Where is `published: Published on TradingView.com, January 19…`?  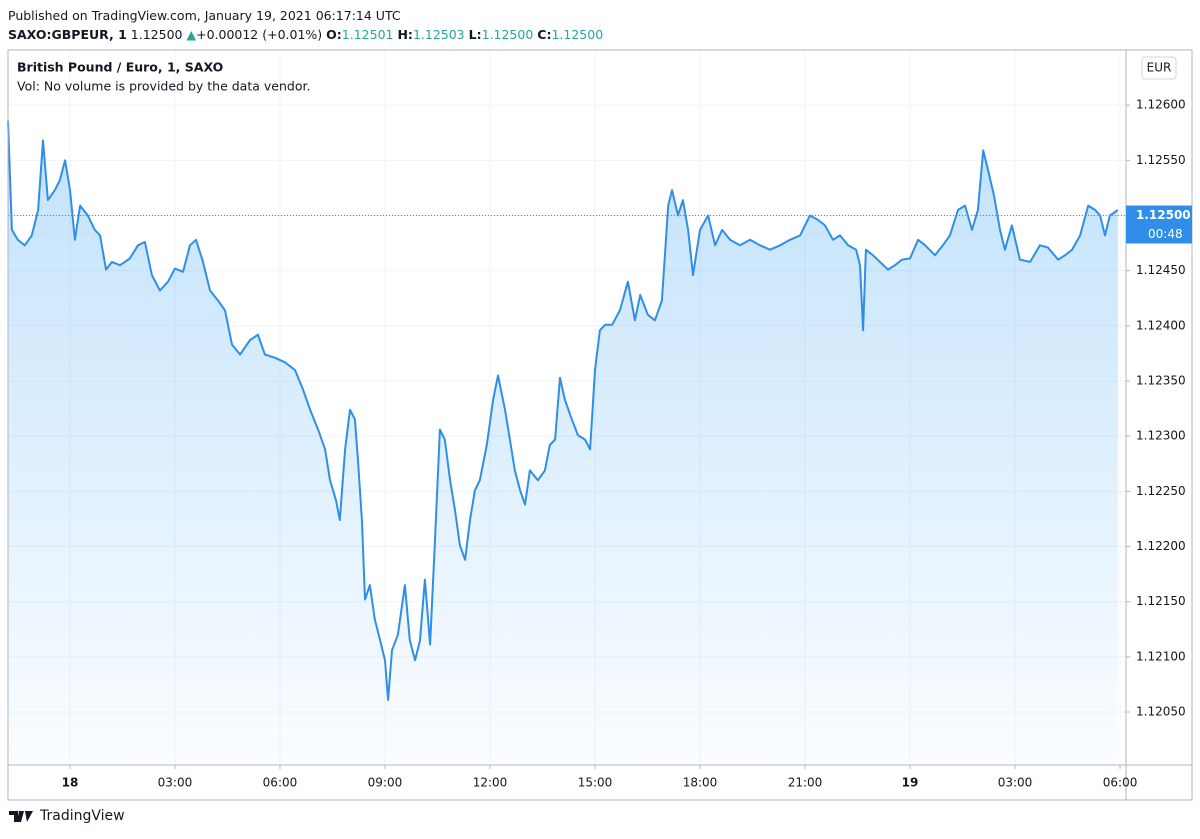
published: Published on TradingView.com, January 19… is located at coordinates (204, 15).